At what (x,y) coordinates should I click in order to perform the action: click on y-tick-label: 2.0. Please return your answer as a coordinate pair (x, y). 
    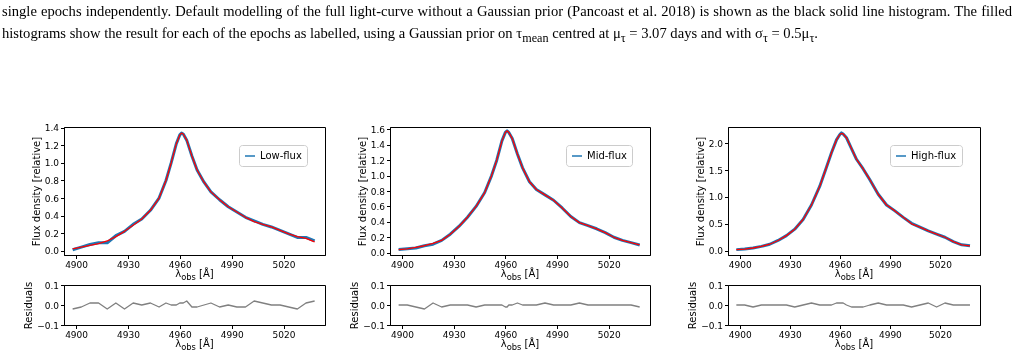
    Looking at the image, I should click on (716, 143).